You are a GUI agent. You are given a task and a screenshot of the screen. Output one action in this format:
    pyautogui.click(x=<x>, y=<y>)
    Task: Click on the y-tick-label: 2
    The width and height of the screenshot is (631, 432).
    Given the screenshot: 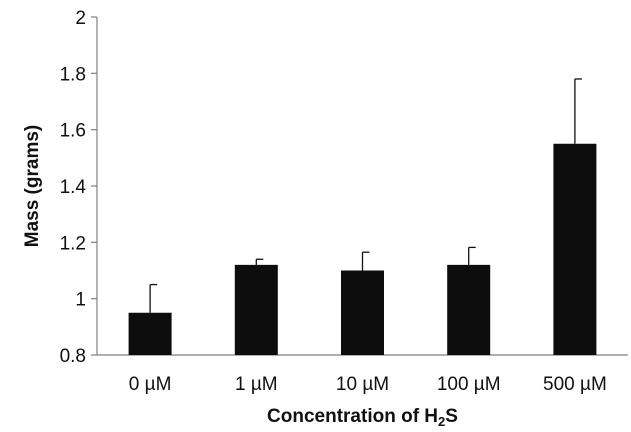 What is the action you would take?
    pyautogui.click(x=80, y=18)
    